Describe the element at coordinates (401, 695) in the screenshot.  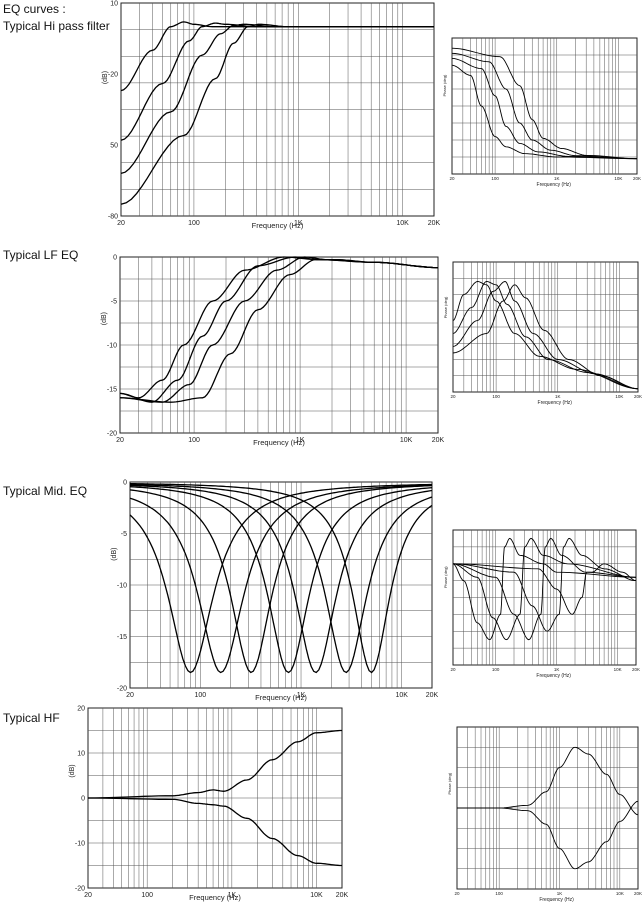
I see `mid-mag-xtick-label: 10K` at that location.